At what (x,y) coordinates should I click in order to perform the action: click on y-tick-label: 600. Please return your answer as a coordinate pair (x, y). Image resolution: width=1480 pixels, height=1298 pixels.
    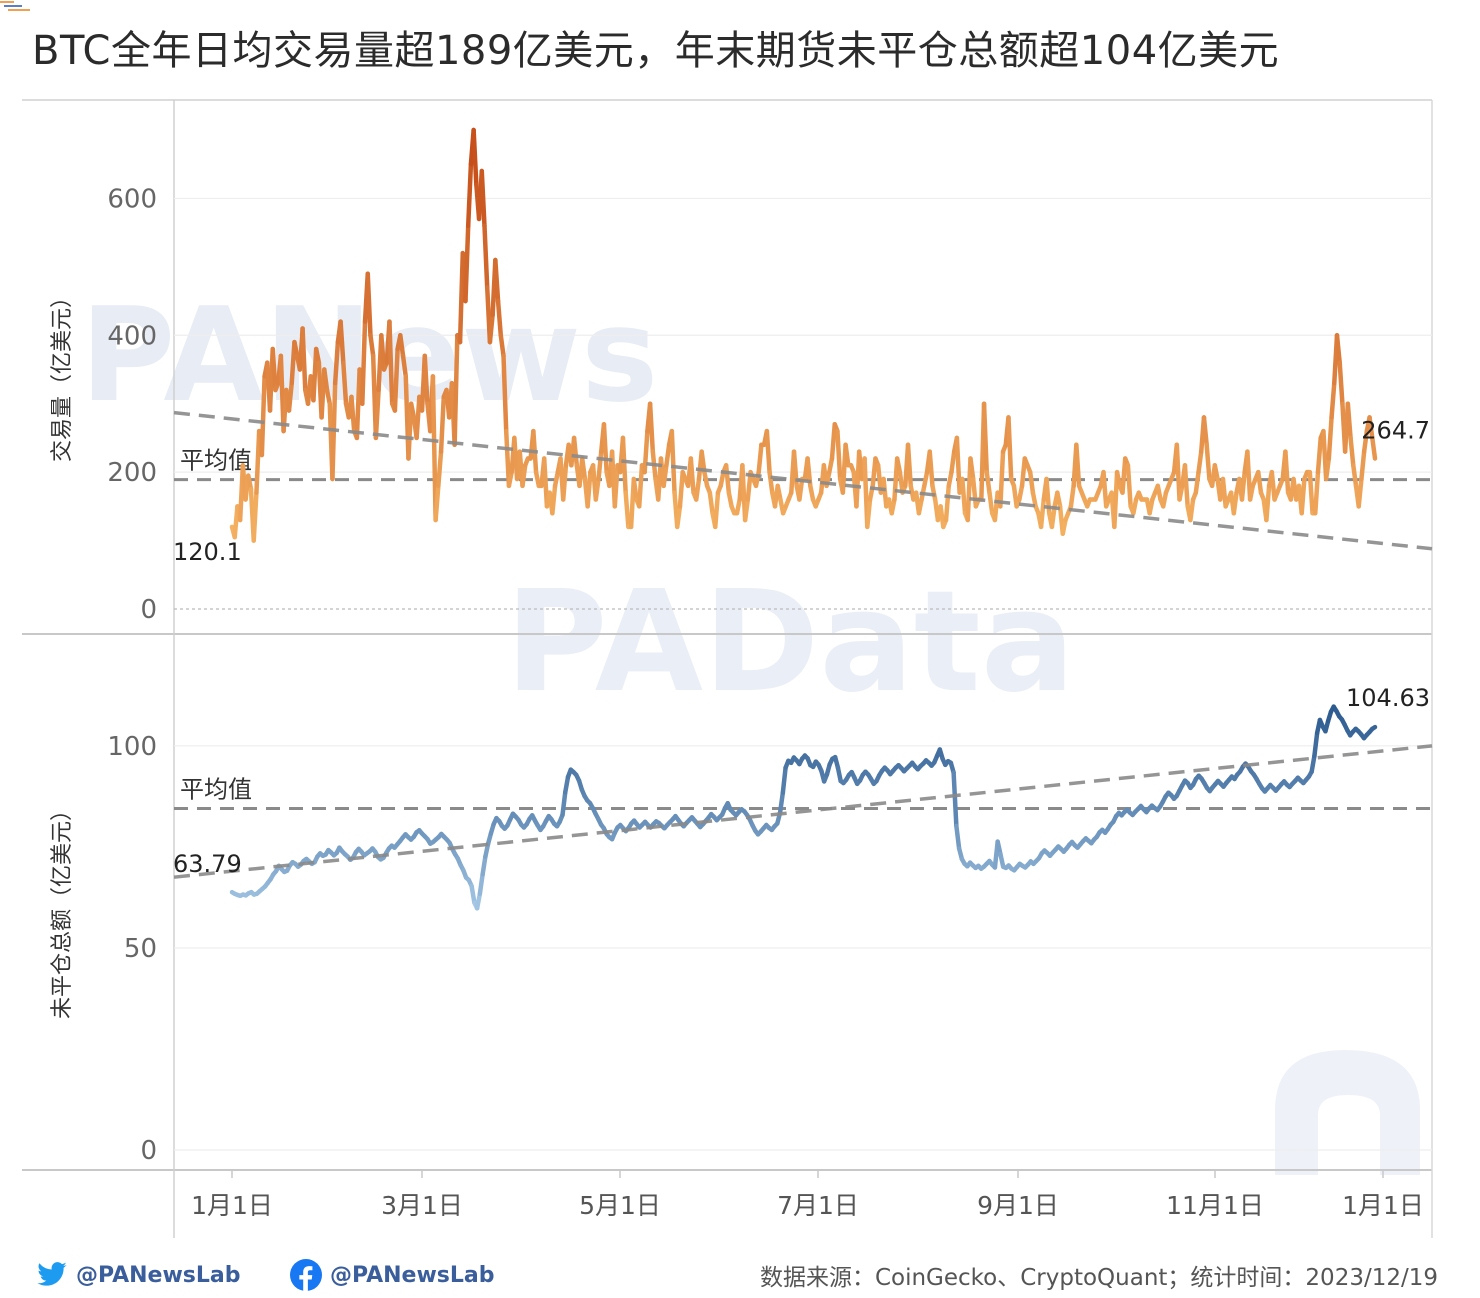
    Looking at the image, I should click on (132, 199).